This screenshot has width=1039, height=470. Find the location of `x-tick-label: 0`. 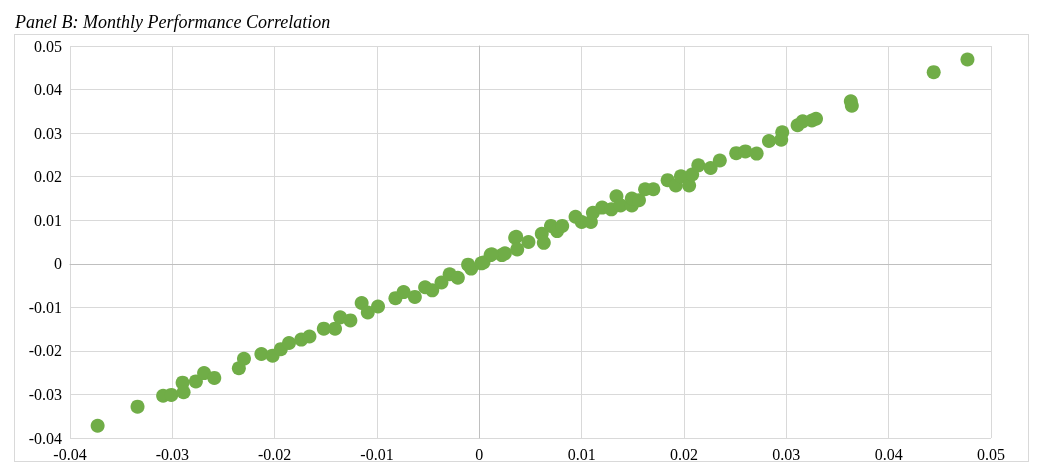

x-tick-label: 0 is located at coordinates (479, 454).